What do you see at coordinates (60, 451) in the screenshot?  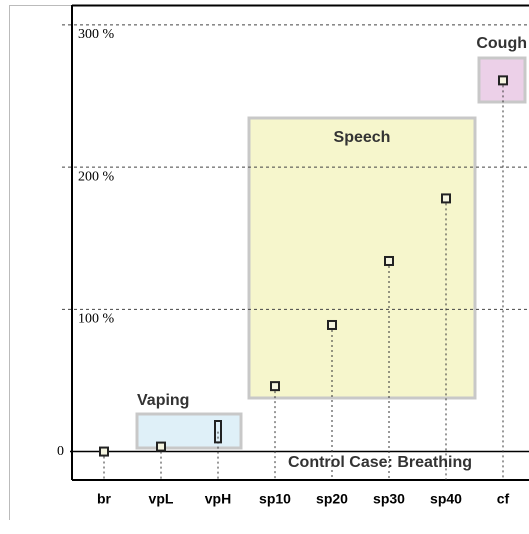 I see `y-tick-label: 0` at bounding box center [60, 451].